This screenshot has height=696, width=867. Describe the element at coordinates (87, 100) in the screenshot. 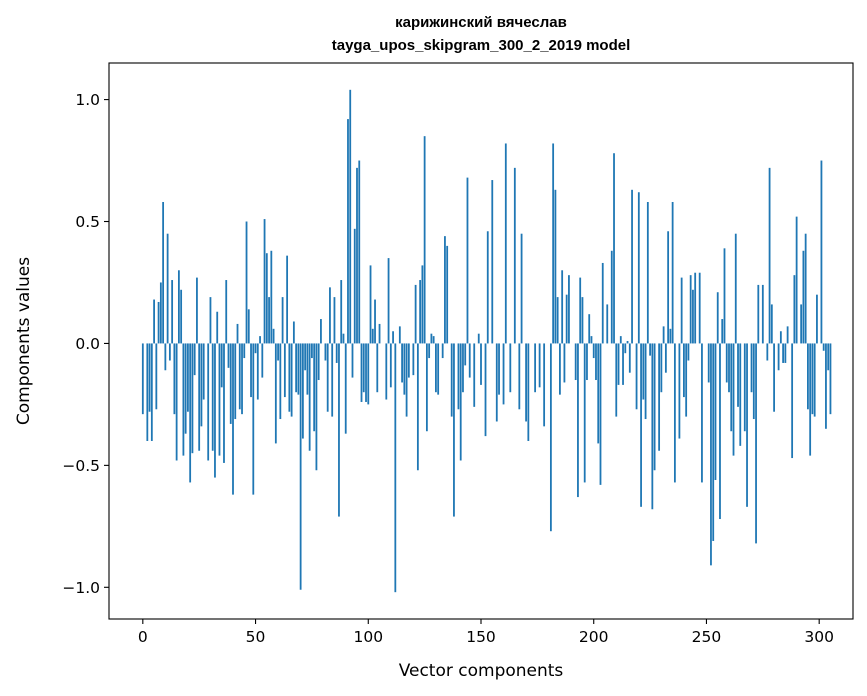

I see `y-tick-label-0: 1.0` at that location.